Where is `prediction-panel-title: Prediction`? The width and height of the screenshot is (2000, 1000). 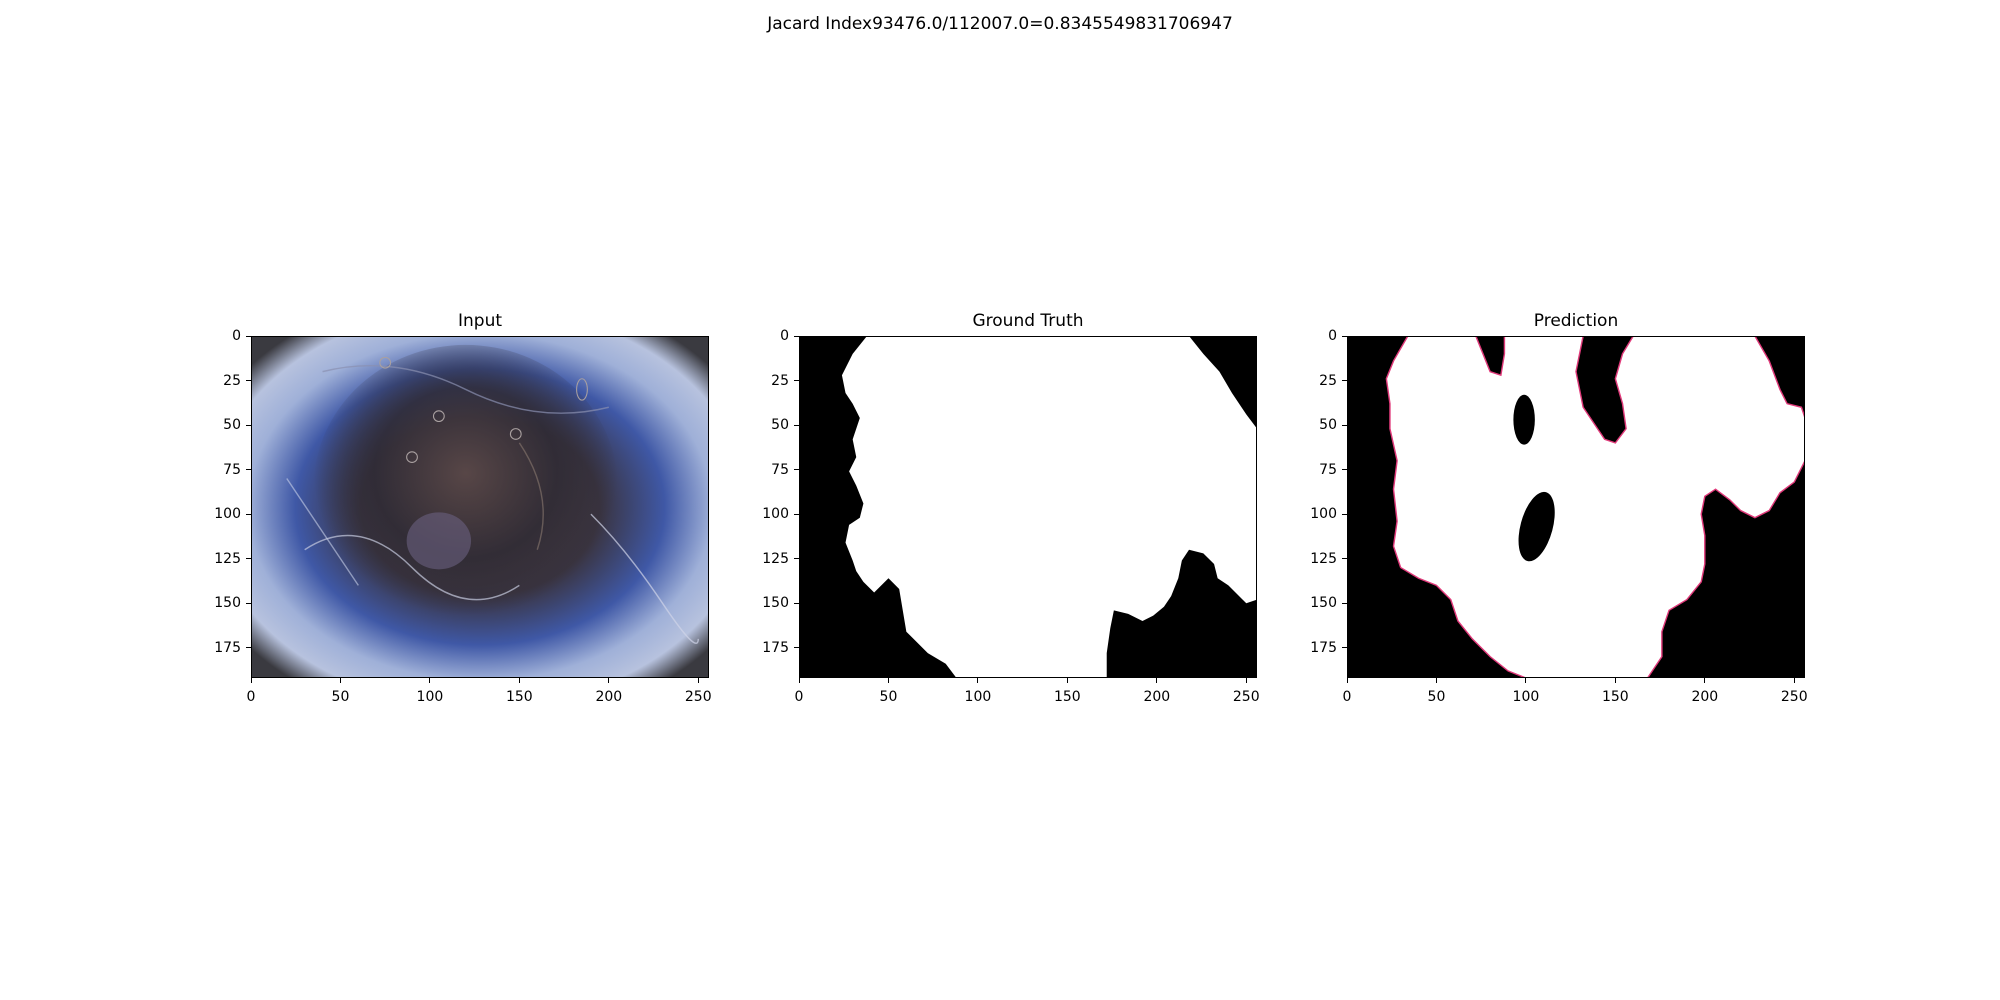
prediction-panel-title: Prediction is located at coordinates (1576, 321).